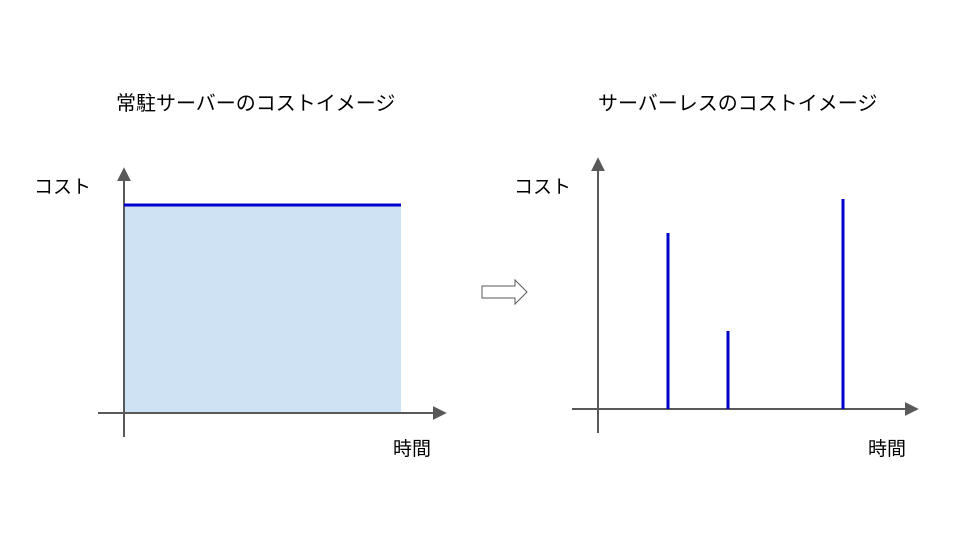  What do you see at coordinates (256, 103) in the screenshot?
I see `left-panel-title: 常駐サーバーのコストイメージ` at bounding box center [256, 103].